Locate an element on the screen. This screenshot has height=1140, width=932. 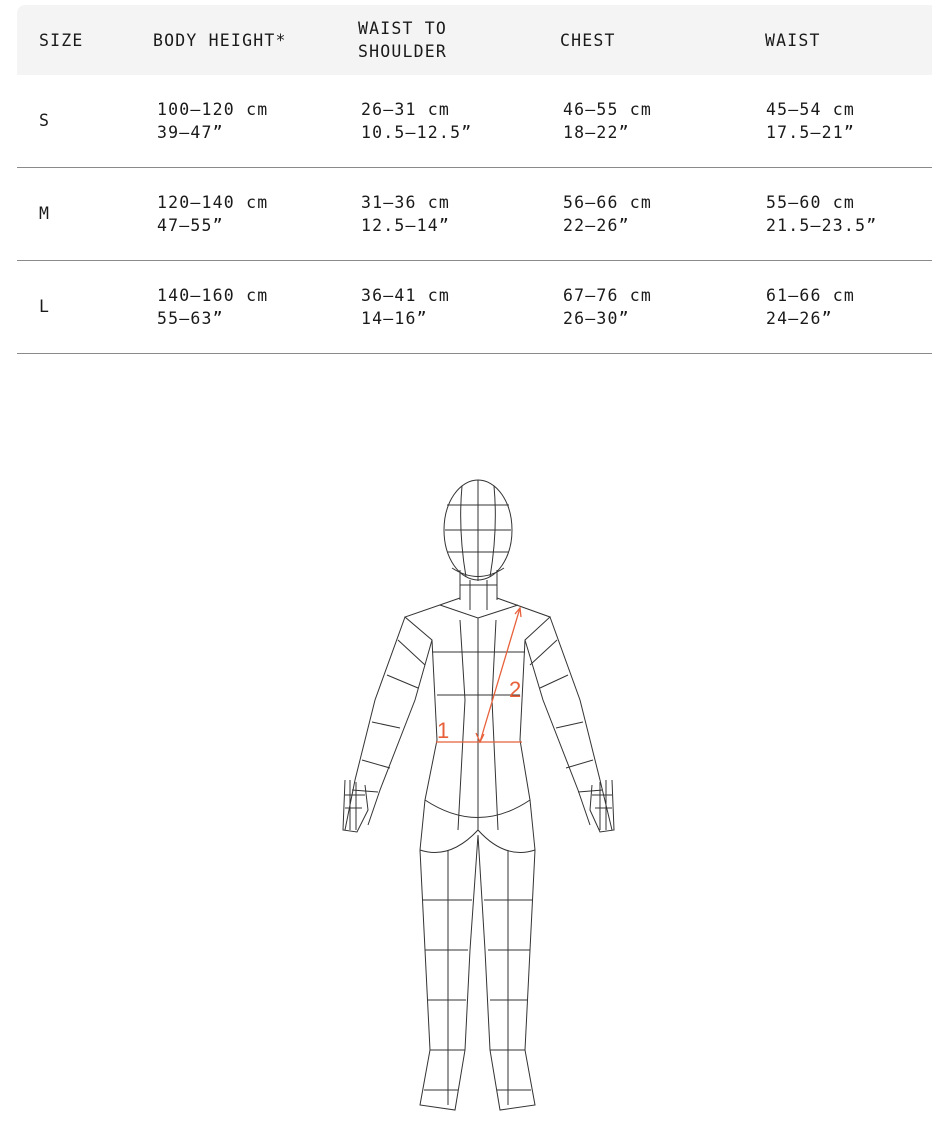
body-height-cell: 140–160 cm 55–63” is located at coordinates (213, 307).